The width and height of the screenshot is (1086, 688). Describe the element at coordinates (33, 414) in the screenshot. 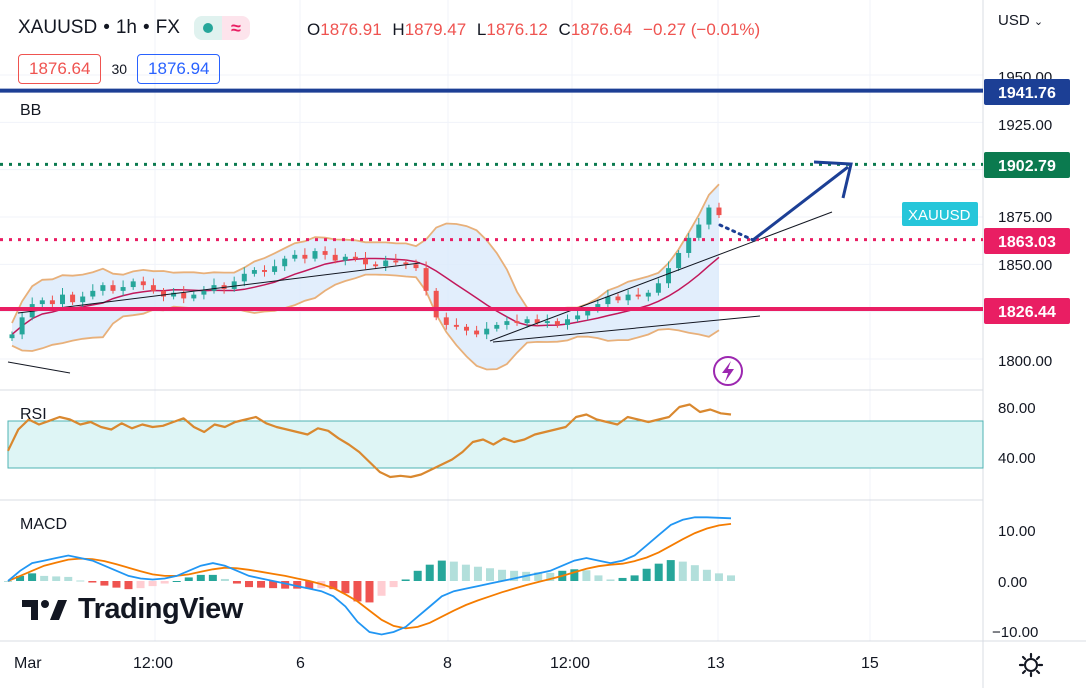

I see `indicator-label-rsi: RSI` at that location.